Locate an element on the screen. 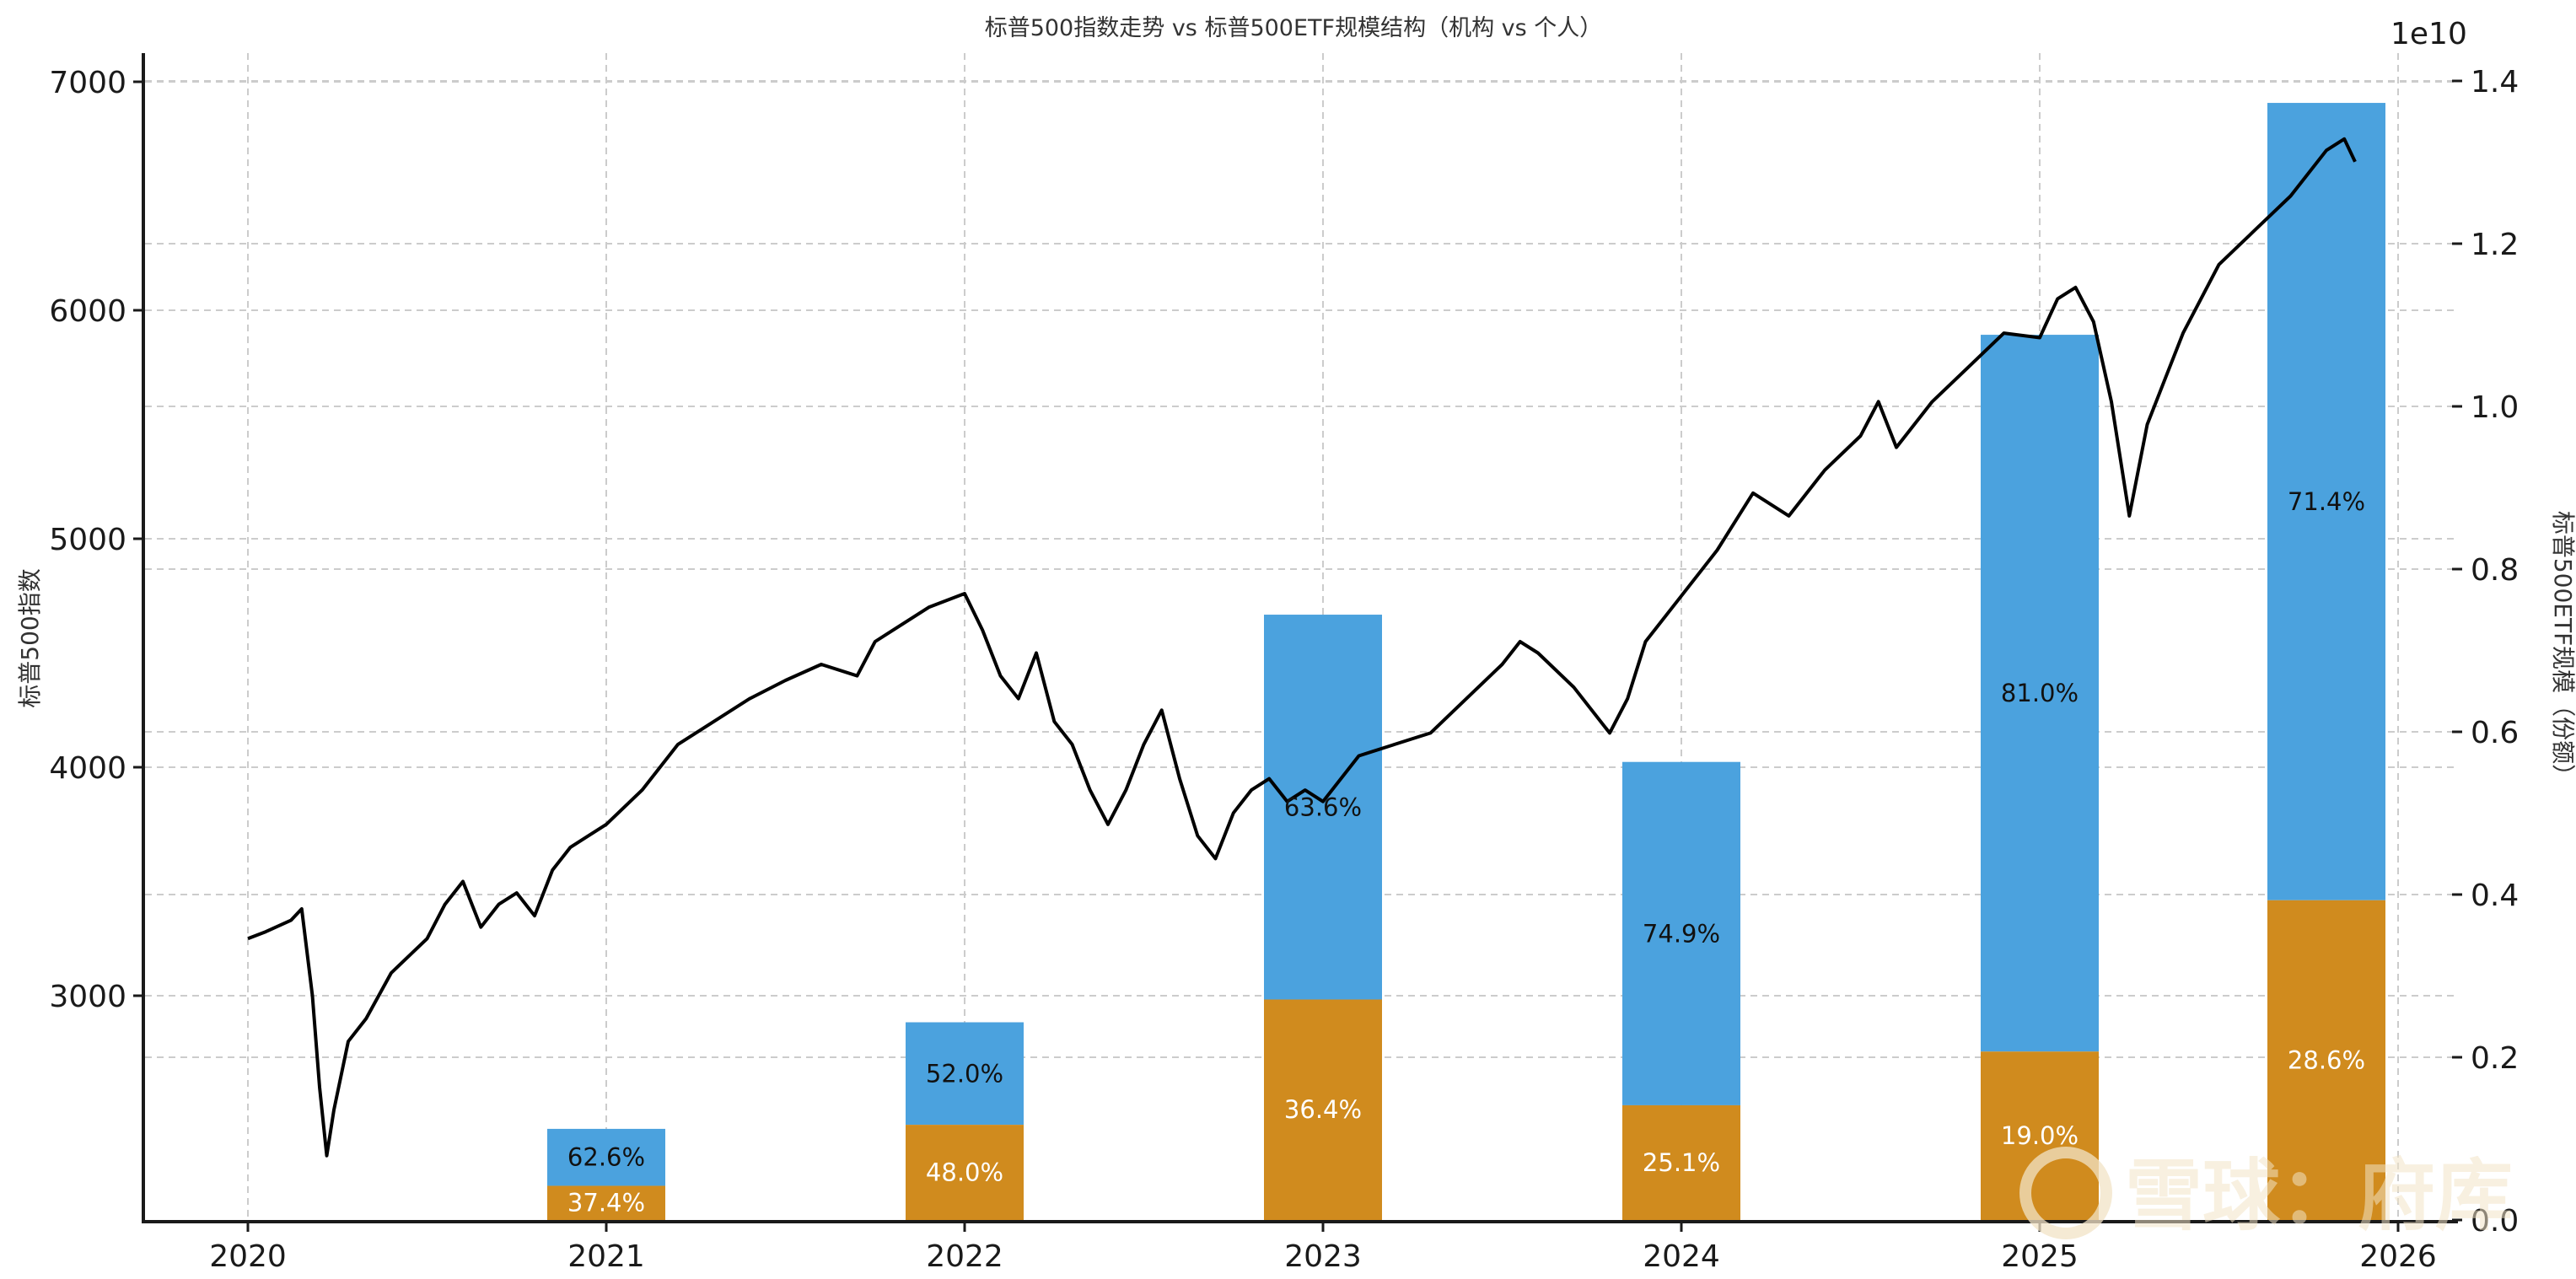  individual-pct-label: 25.1% is located at coordinates (1681, 1162).